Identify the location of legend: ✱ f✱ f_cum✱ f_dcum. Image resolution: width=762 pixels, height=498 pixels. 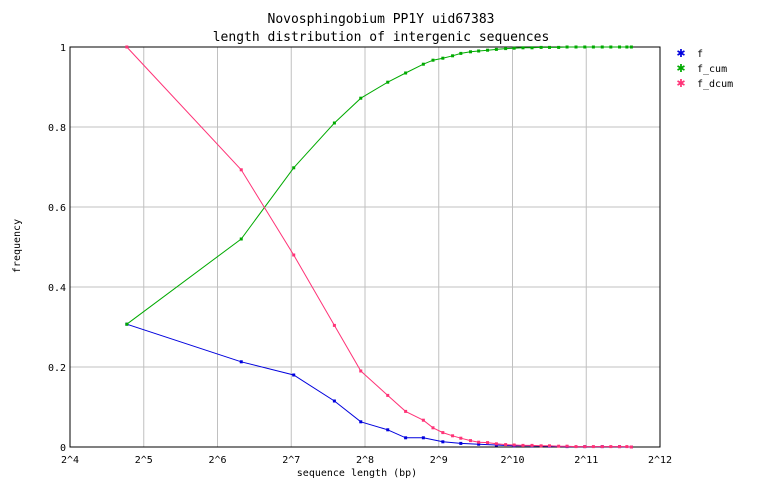
(704, 69).